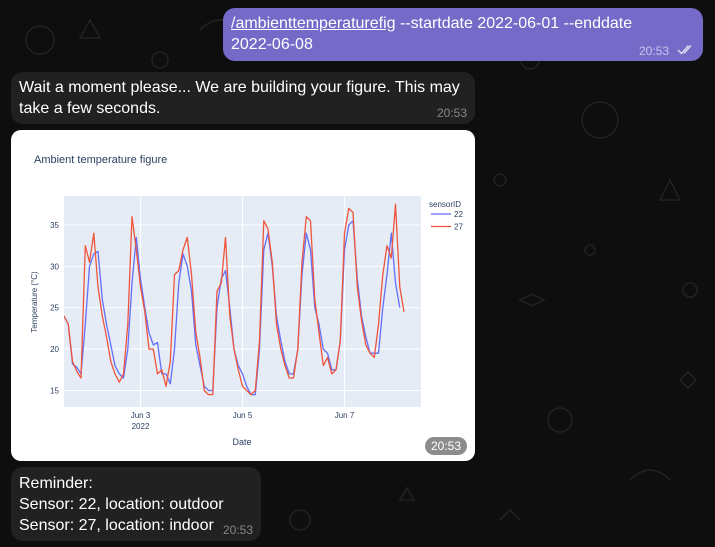  What do you see at coordinates (445, 204) in the screenshot?
I see `legend-title: sensorID` at bounding box center [445, 204].